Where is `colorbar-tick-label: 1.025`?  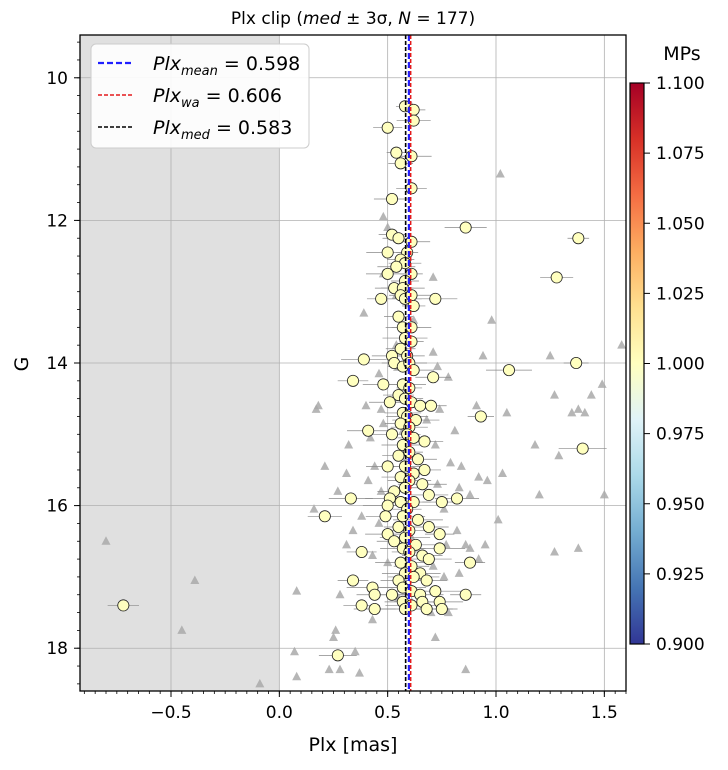
colorbar-tick-label: 1.025 is located at coordinates (680, 294).